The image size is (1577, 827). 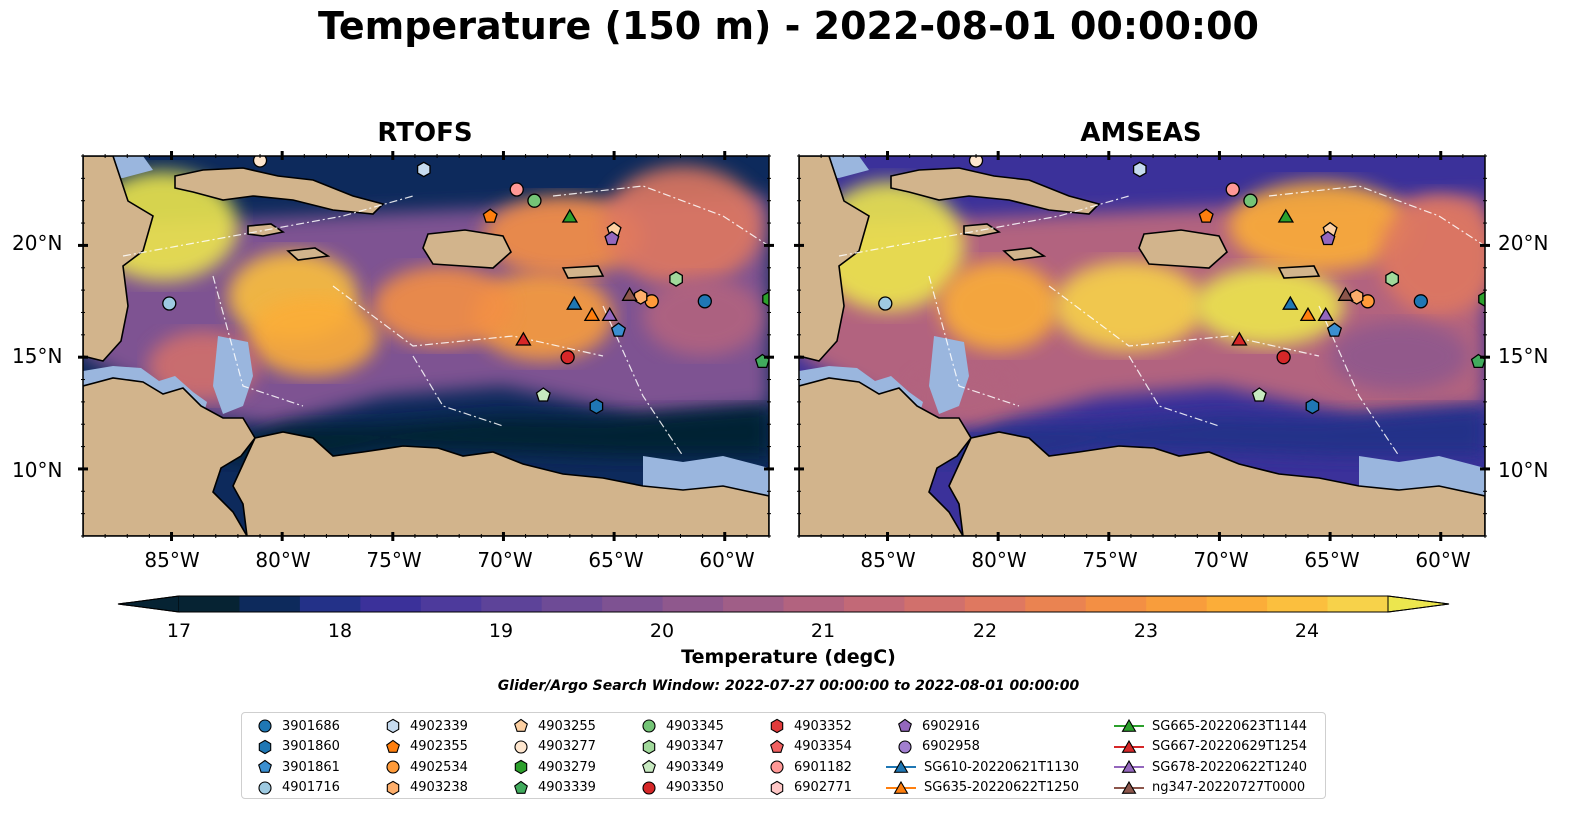 I want to click on legend-item: 4903352, so click(x=810, y=726).